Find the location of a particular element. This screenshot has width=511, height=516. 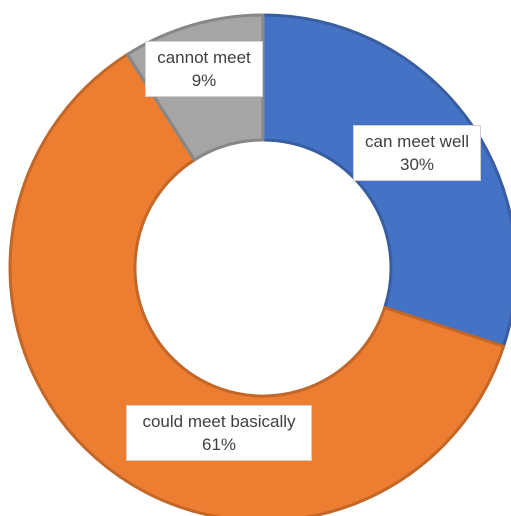

slice-name: cannot meet is located at coordinates (204, 57).